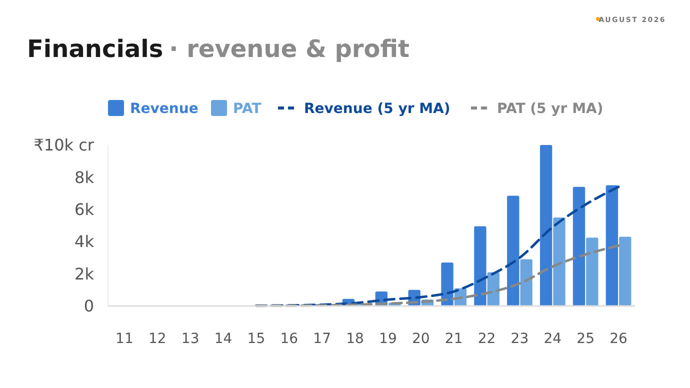 This screenshot has width=690, height=388. Describe the element at coordinates (190, 339) in the screenshot. I see `x-tick-label: 13` at that location.